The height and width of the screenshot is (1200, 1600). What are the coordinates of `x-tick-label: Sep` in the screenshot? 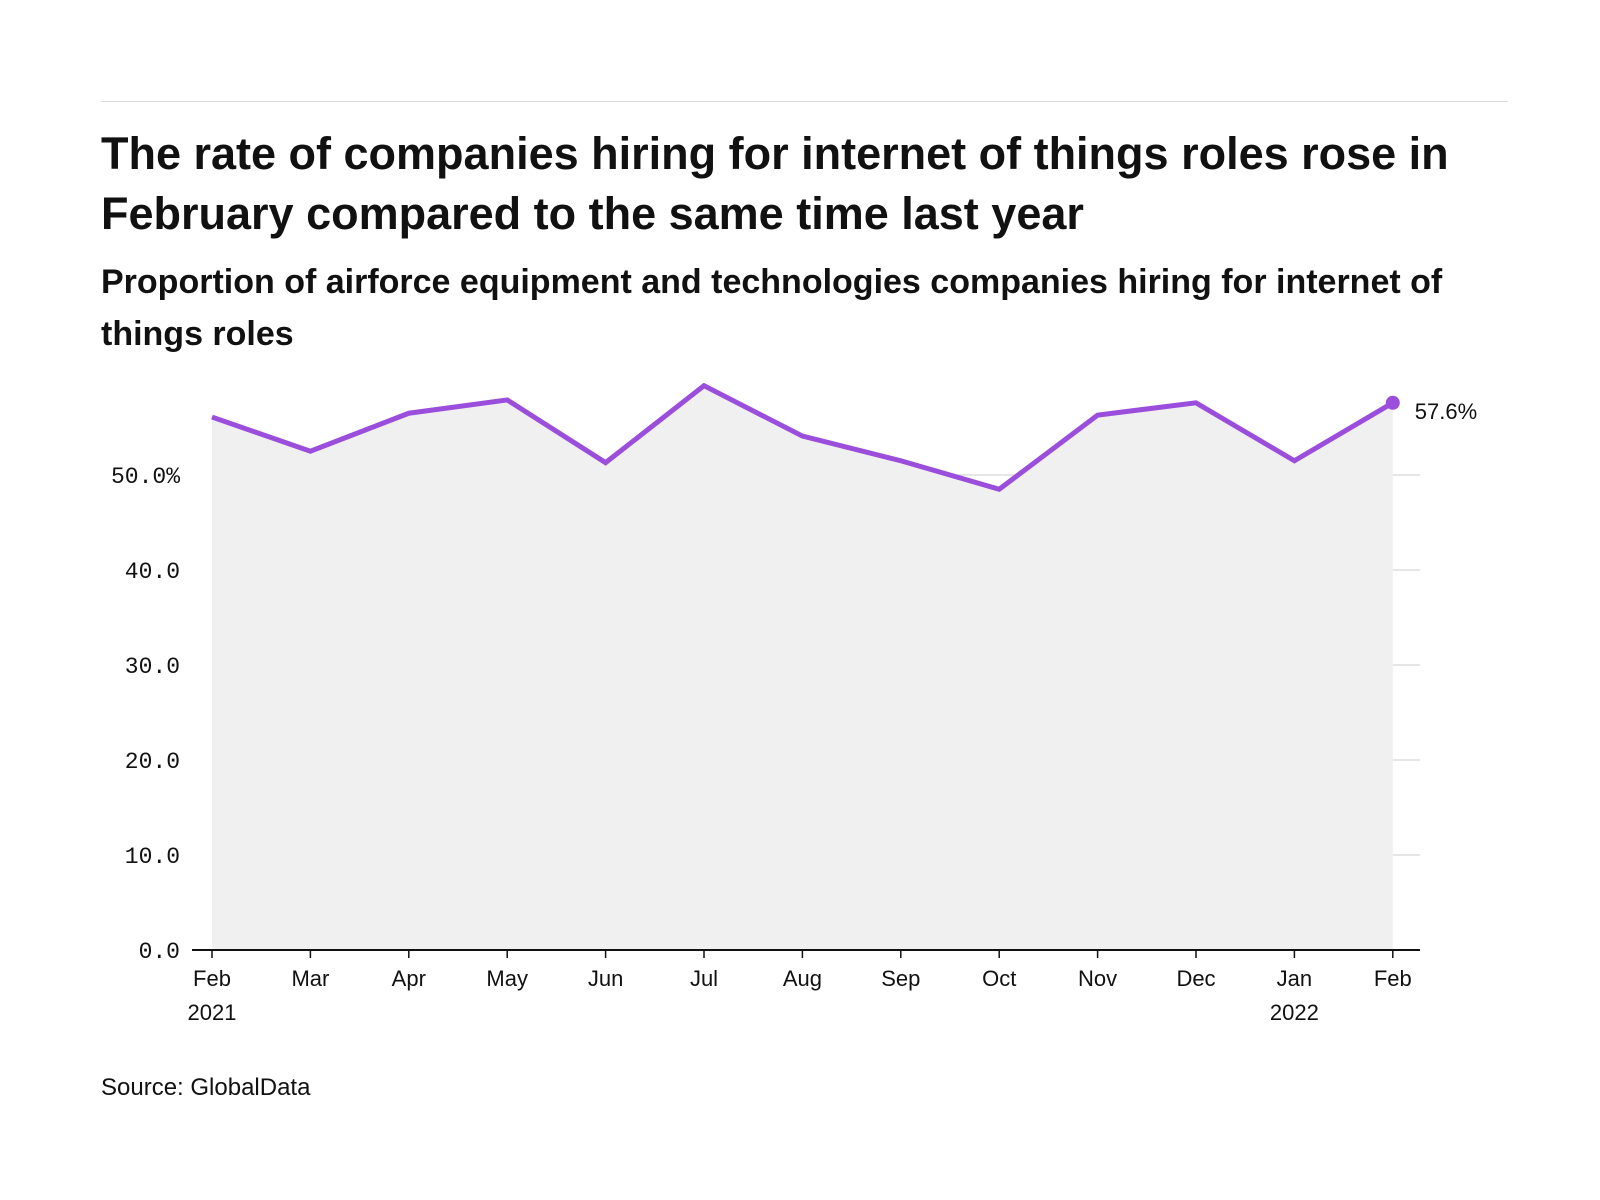 It's located at (900, 978).